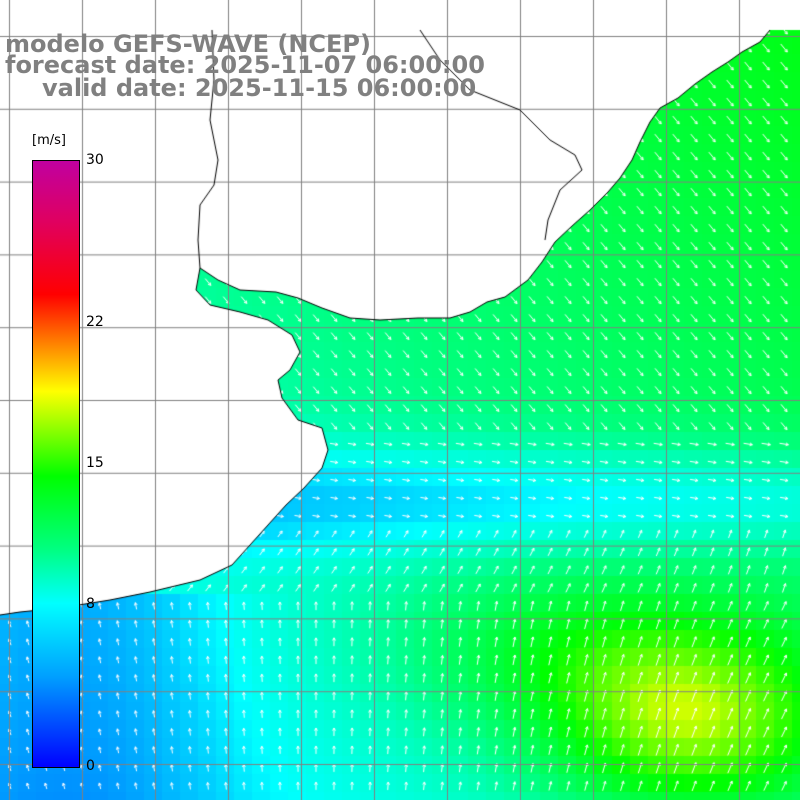  Describe the element at coordinates (56, 464) in the screenshot. I see `colorbar` at that location.